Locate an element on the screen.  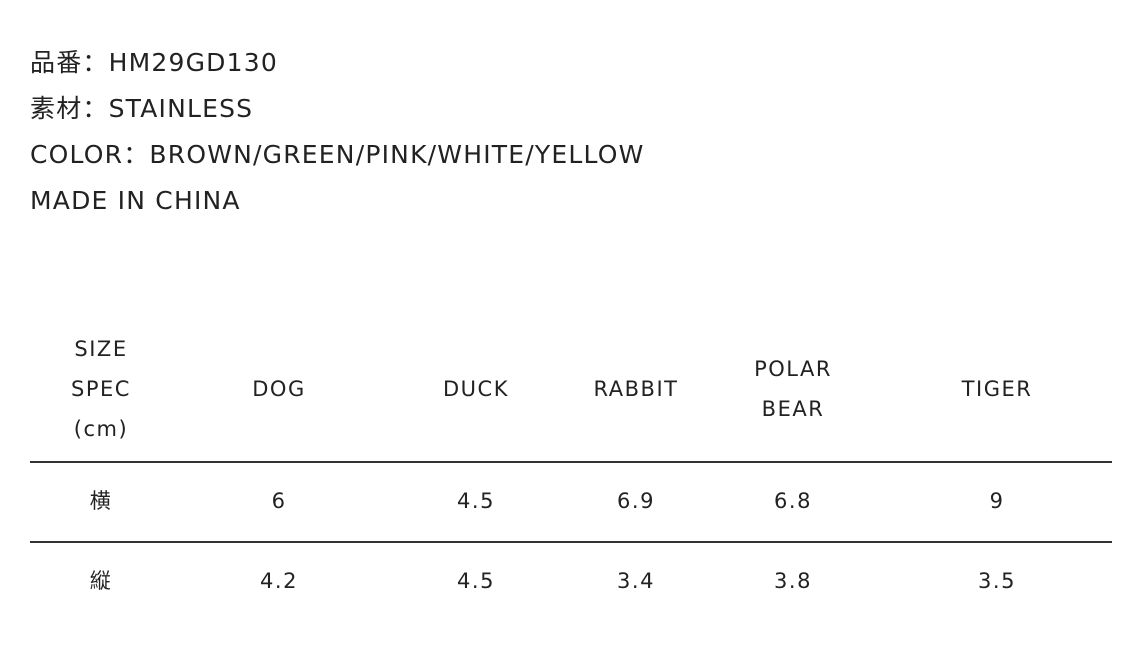
row-label: 横 is located at coordinates (101, 501).